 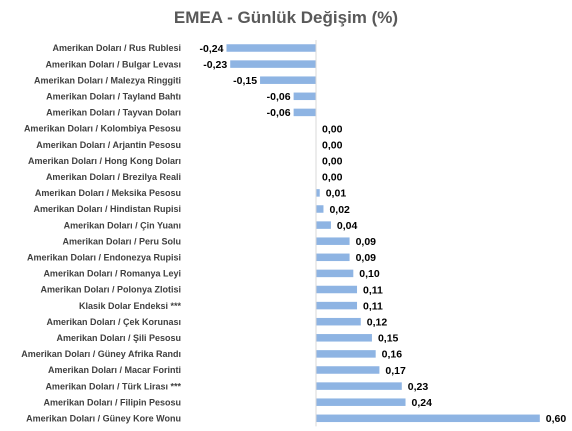 What do you see at coordinates (377, 323) in the screenshot?
I see `value-label: 0,12` at bounding box center [377, 323].